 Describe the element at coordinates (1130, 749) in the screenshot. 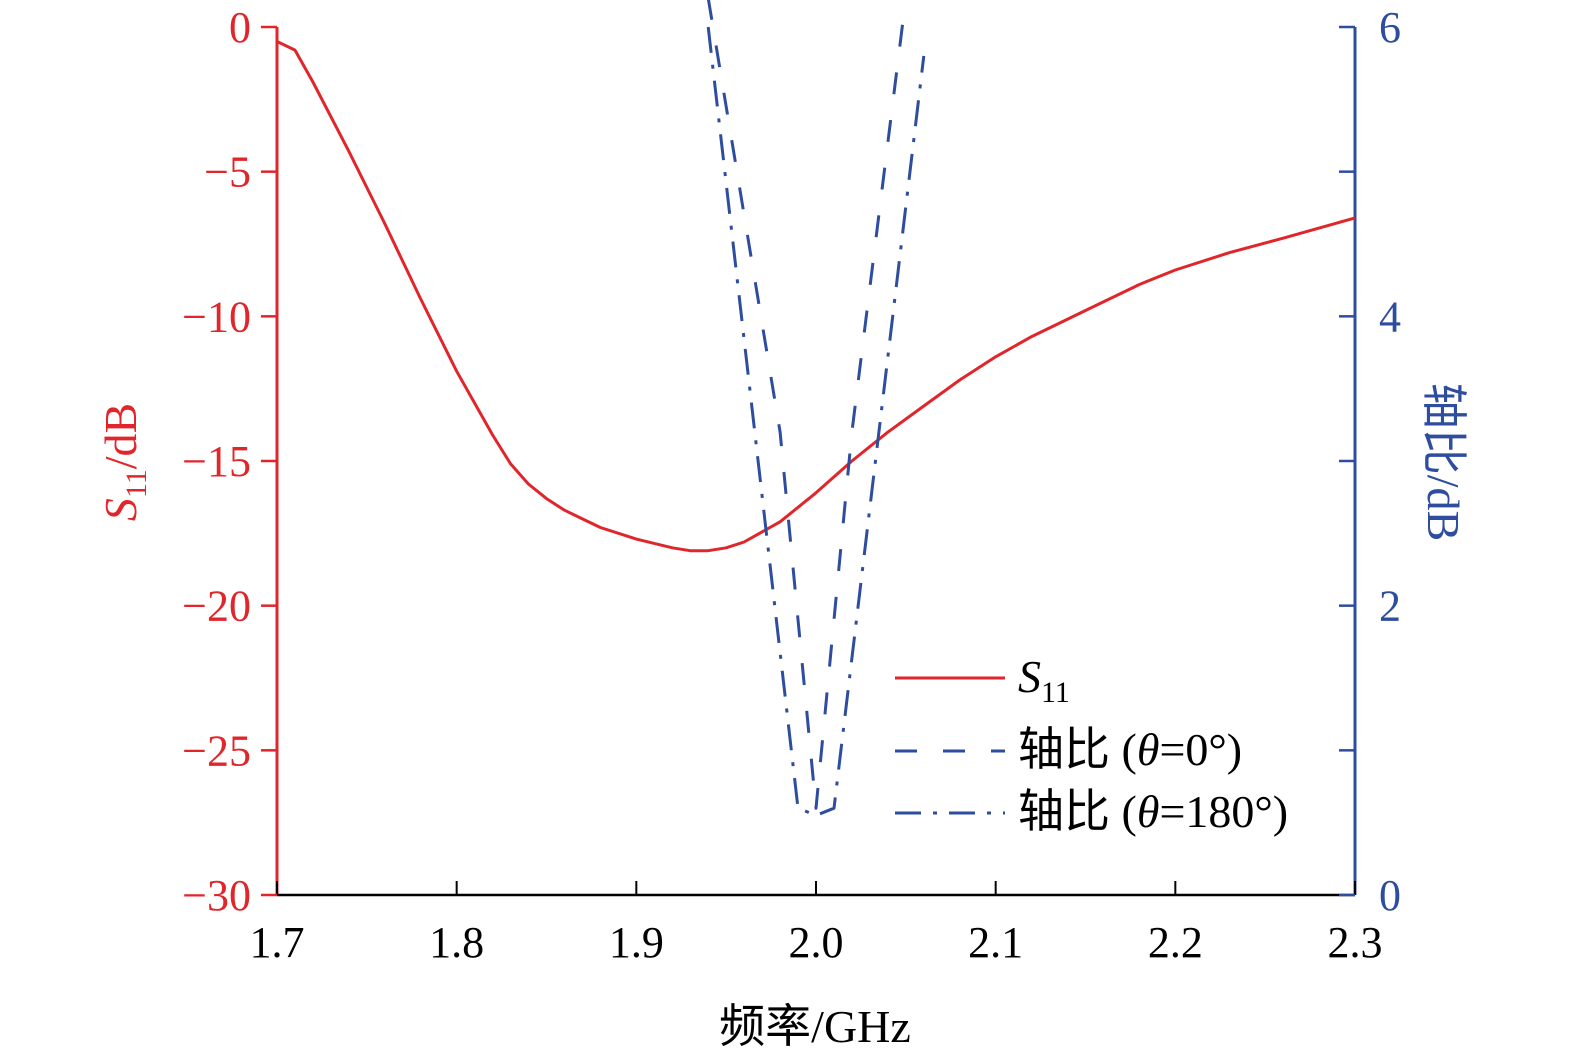

I see `legend-label-ar-0: 轴比 (θ=0°)` at that location.